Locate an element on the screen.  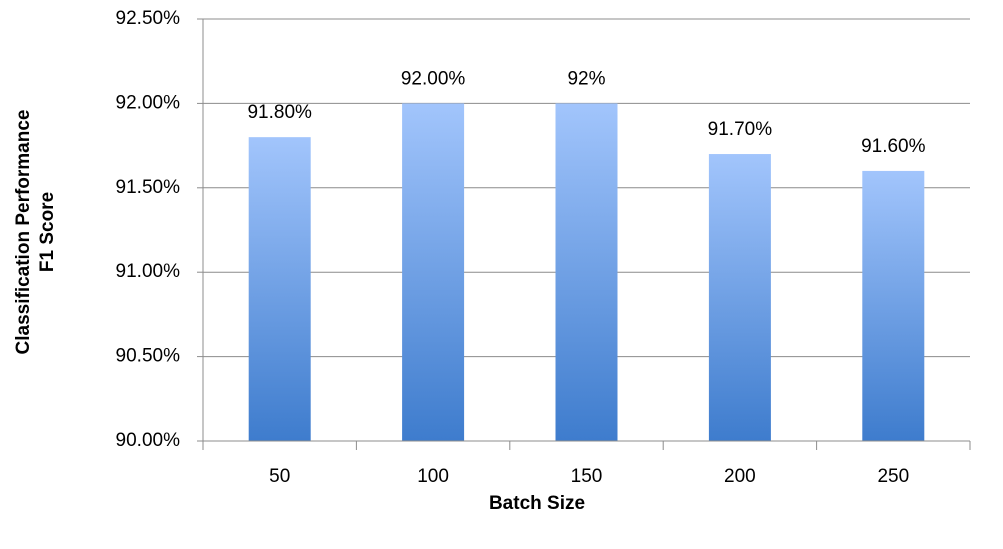
y-tick-label: 91.00% is located at coordinates (148, 271).